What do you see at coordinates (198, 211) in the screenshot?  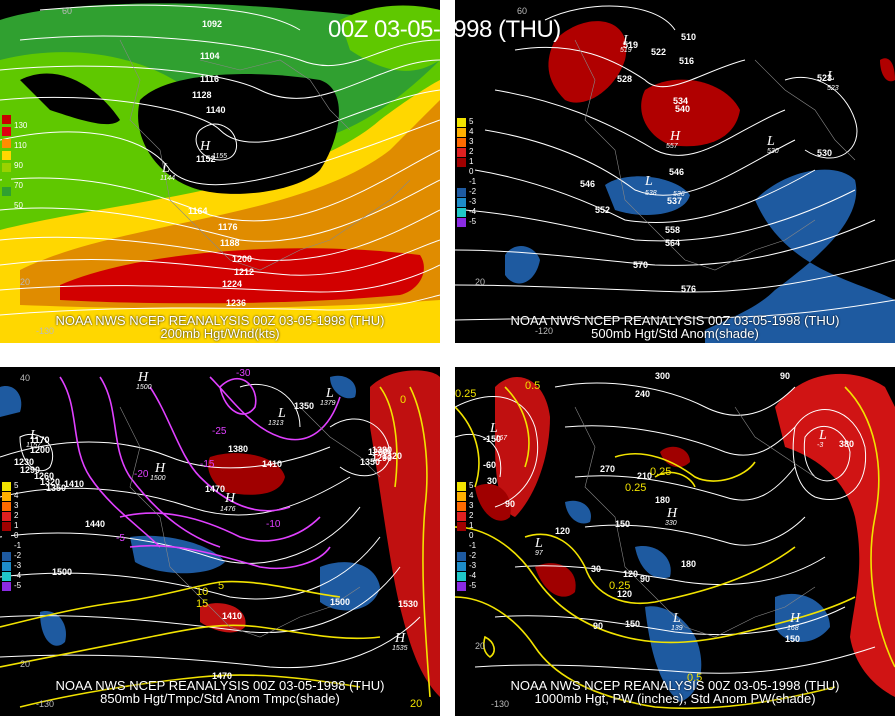 I see `contour-label: 1164` at bounding box center [198, 211].